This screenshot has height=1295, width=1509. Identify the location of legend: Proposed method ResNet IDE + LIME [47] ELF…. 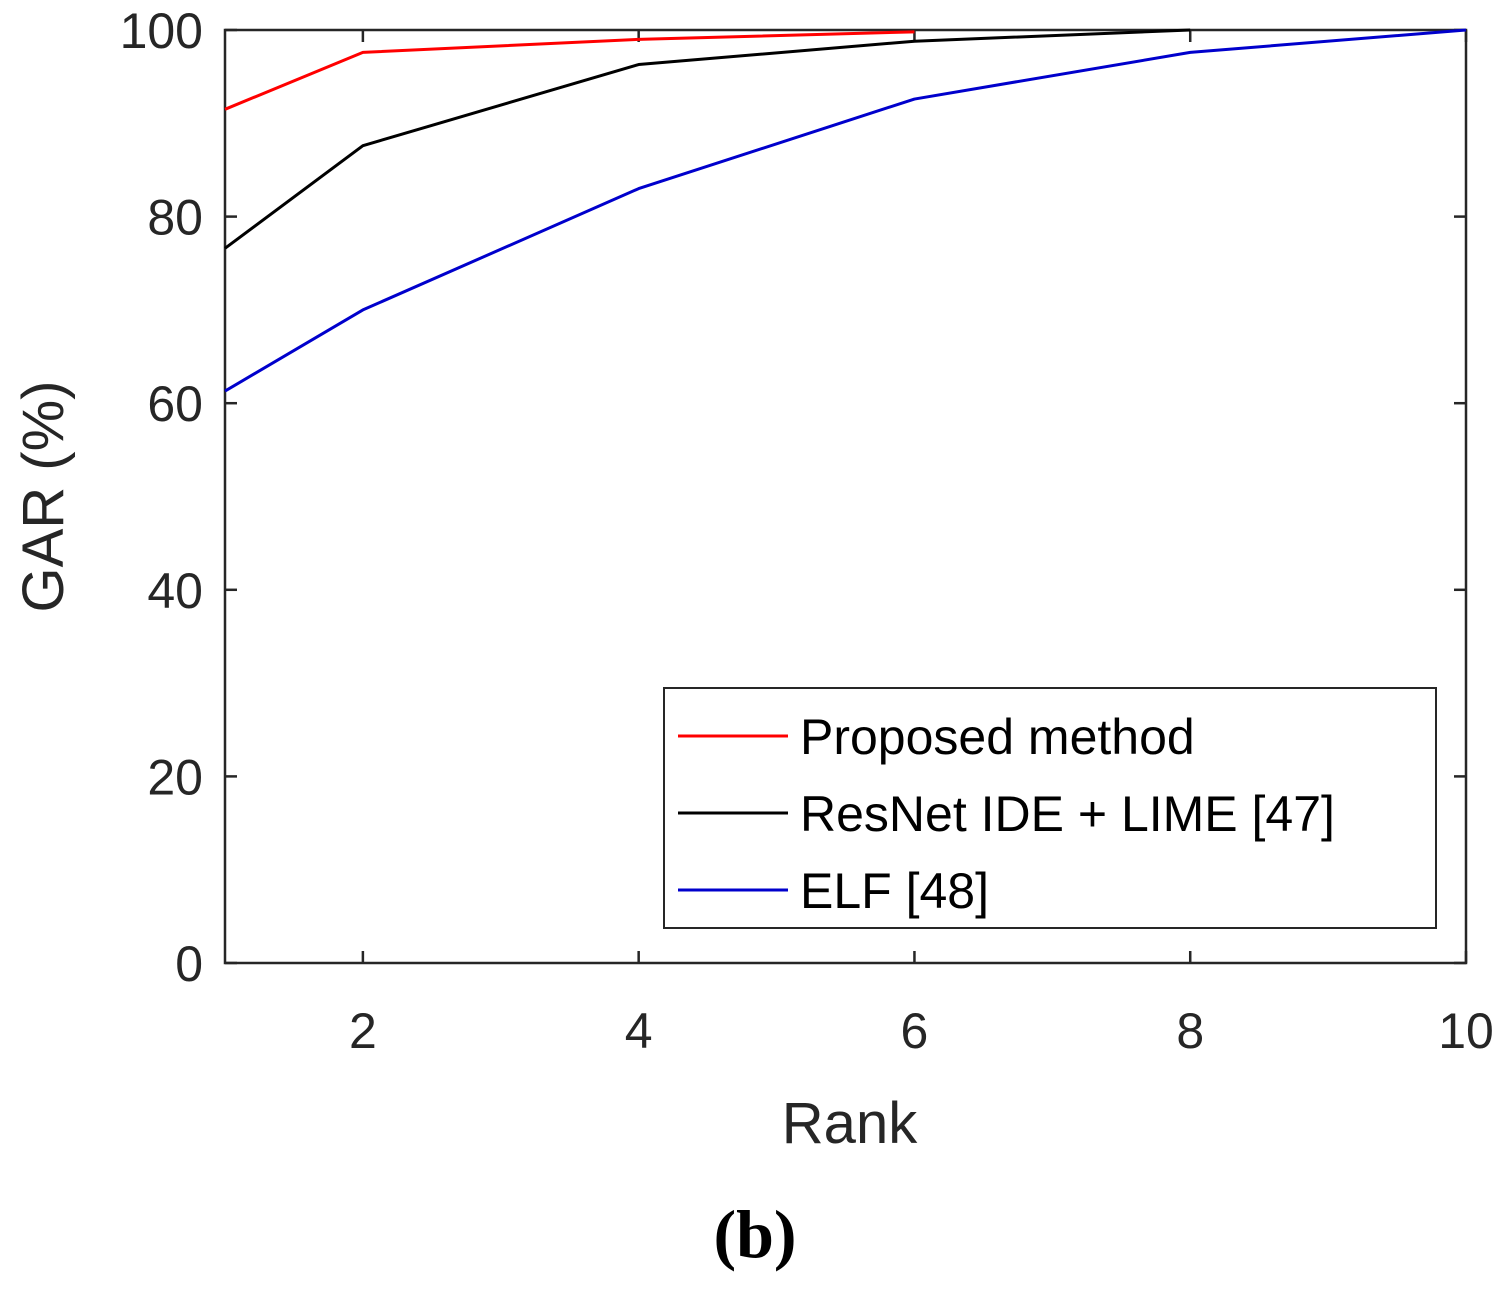
(1050, 808).